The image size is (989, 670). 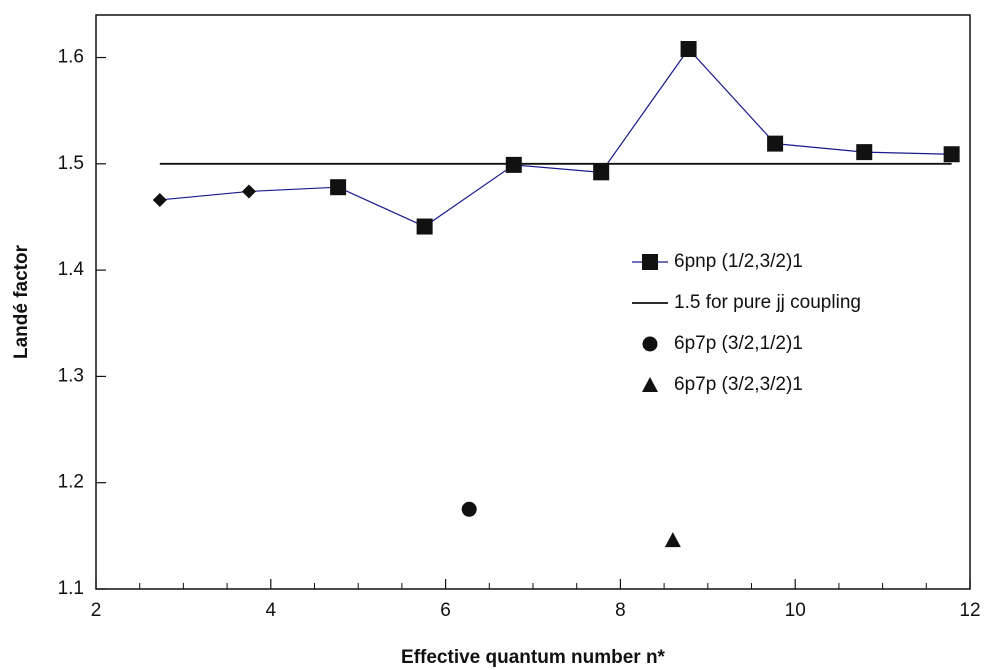 I want to click on y-tick-label: 1.1, so click(x=71, y=588).